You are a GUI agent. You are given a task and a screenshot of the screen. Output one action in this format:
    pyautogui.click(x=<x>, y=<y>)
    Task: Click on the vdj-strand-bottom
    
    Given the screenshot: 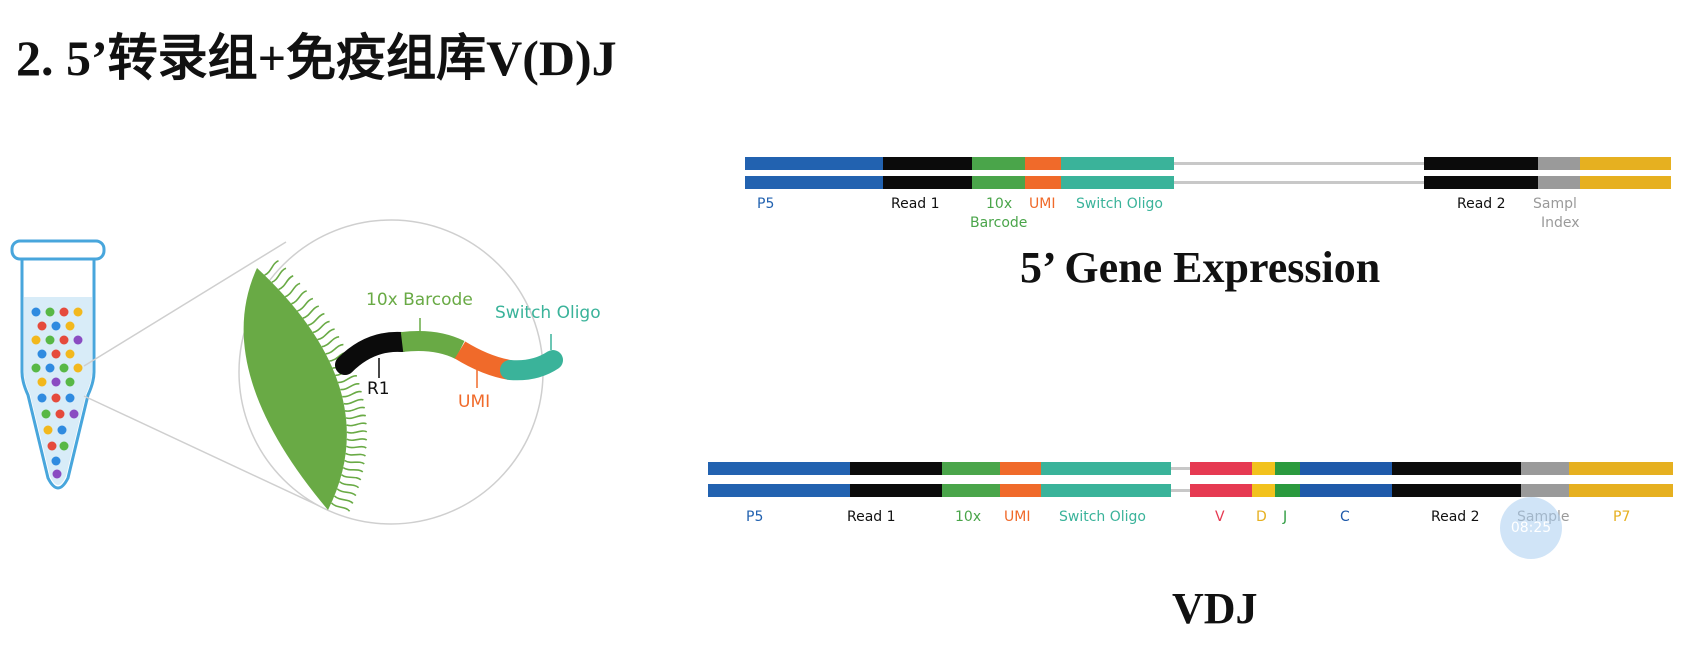 What is the action you would take?
    pyautogui.click(x=1190, y=490)
    